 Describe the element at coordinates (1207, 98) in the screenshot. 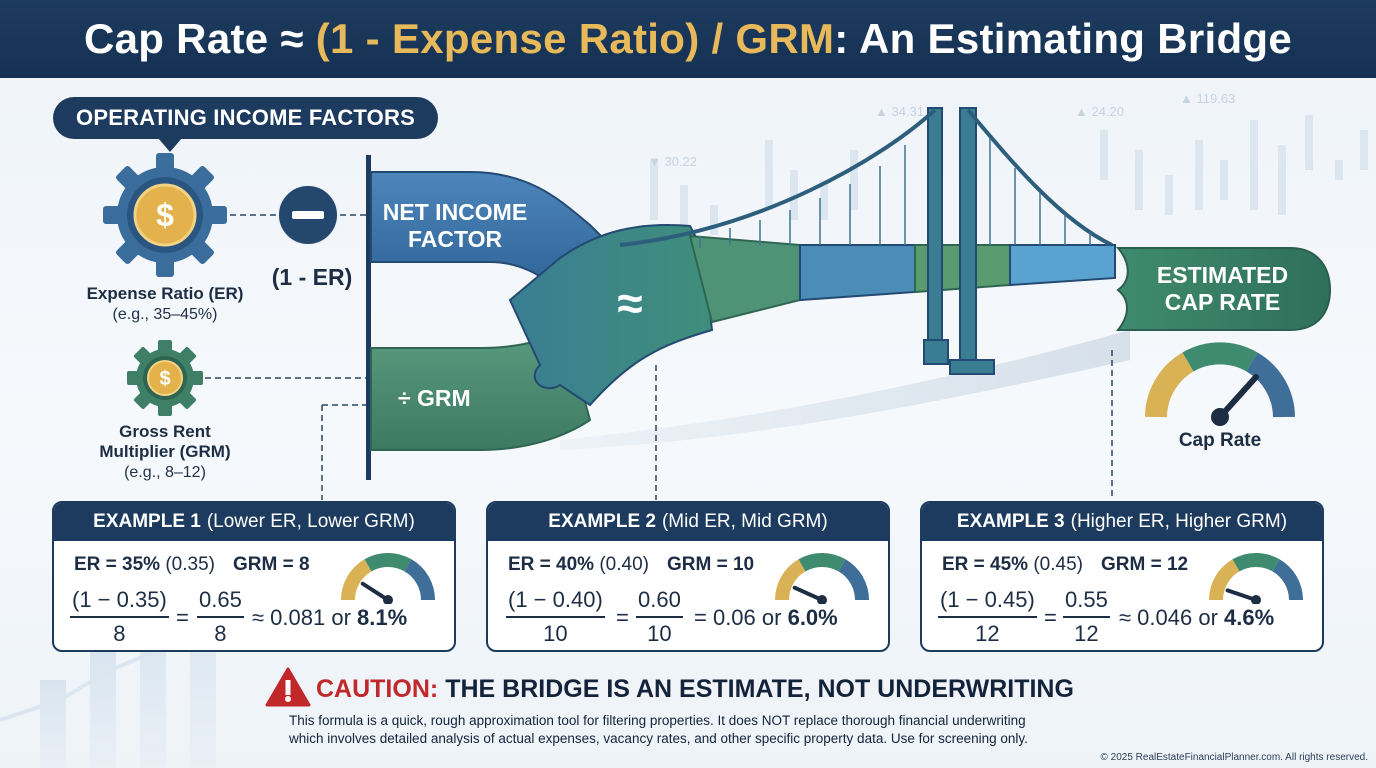

I see `ticker-3: ▲ 119.63` at that location.